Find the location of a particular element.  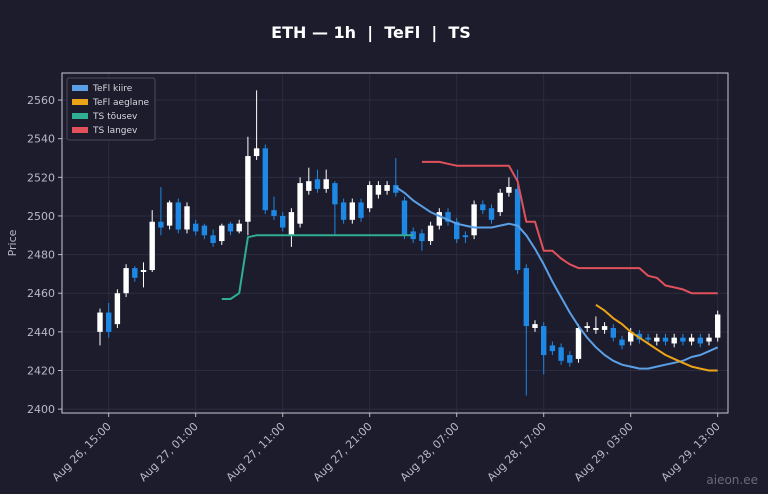

y-tick-label: 2400 is located at coordinates (41, 409).